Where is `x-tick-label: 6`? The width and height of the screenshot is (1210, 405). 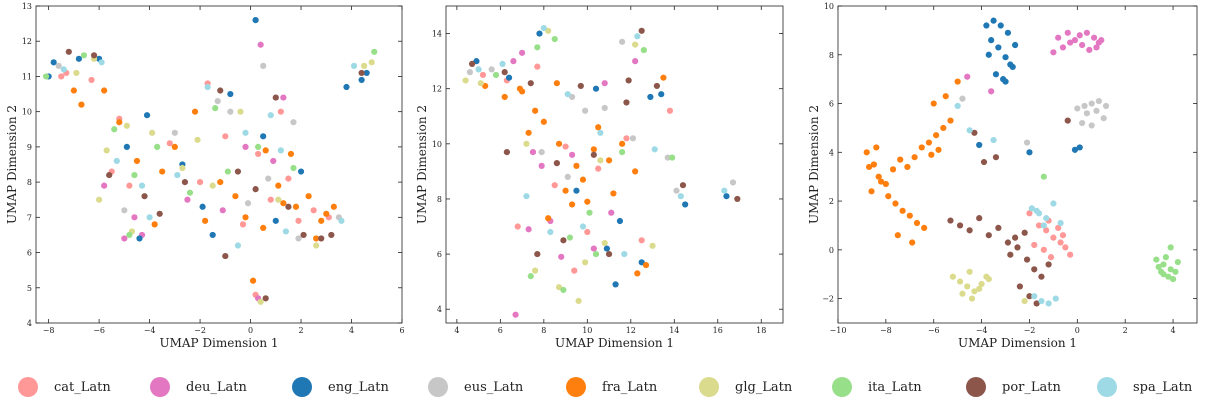
x-tick-label: 6 is located at coordinates (500, 330).